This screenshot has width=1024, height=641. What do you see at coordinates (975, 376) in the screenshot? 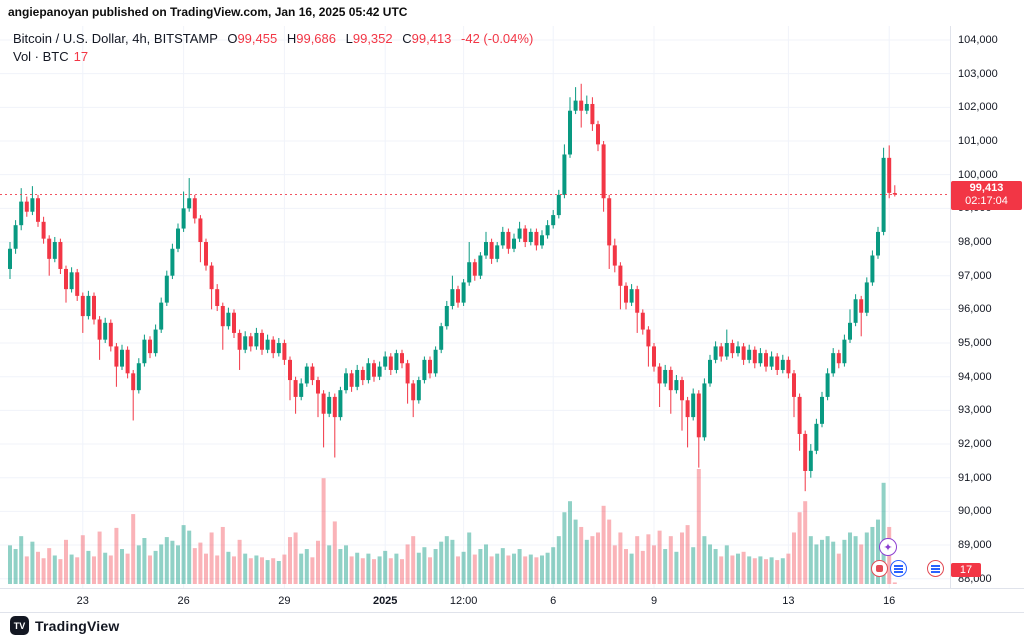
I see `price-tick-label: 94,000` at bounding box center [975, 376].